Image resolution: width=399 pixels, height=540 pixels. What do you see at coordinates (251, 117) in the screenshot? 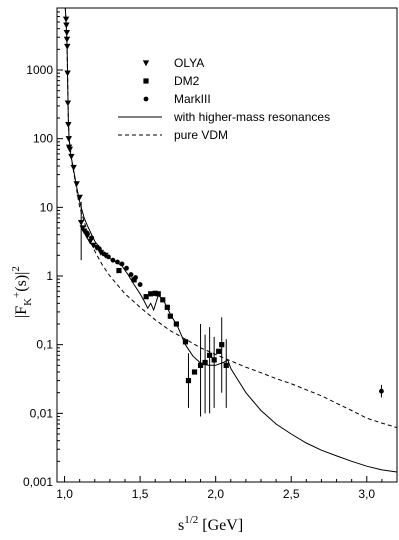
I see `legend-label: with higher-mass resonances` at bounding box center [251, 117].